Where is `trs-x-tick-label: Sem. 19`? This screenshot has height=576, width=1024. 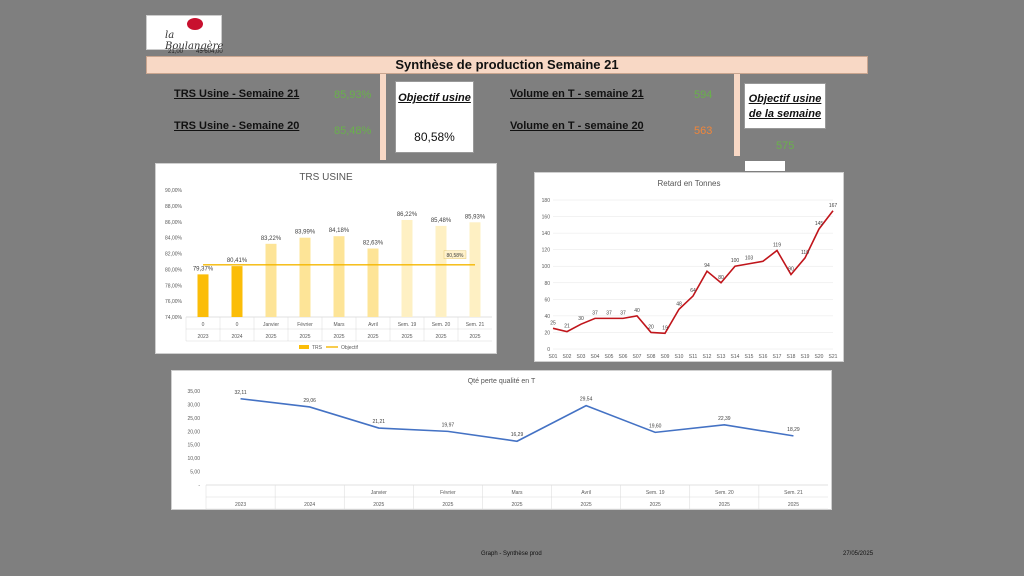
trs-x-tick-label: Sem. 19 is located at coordinates (407, 325).